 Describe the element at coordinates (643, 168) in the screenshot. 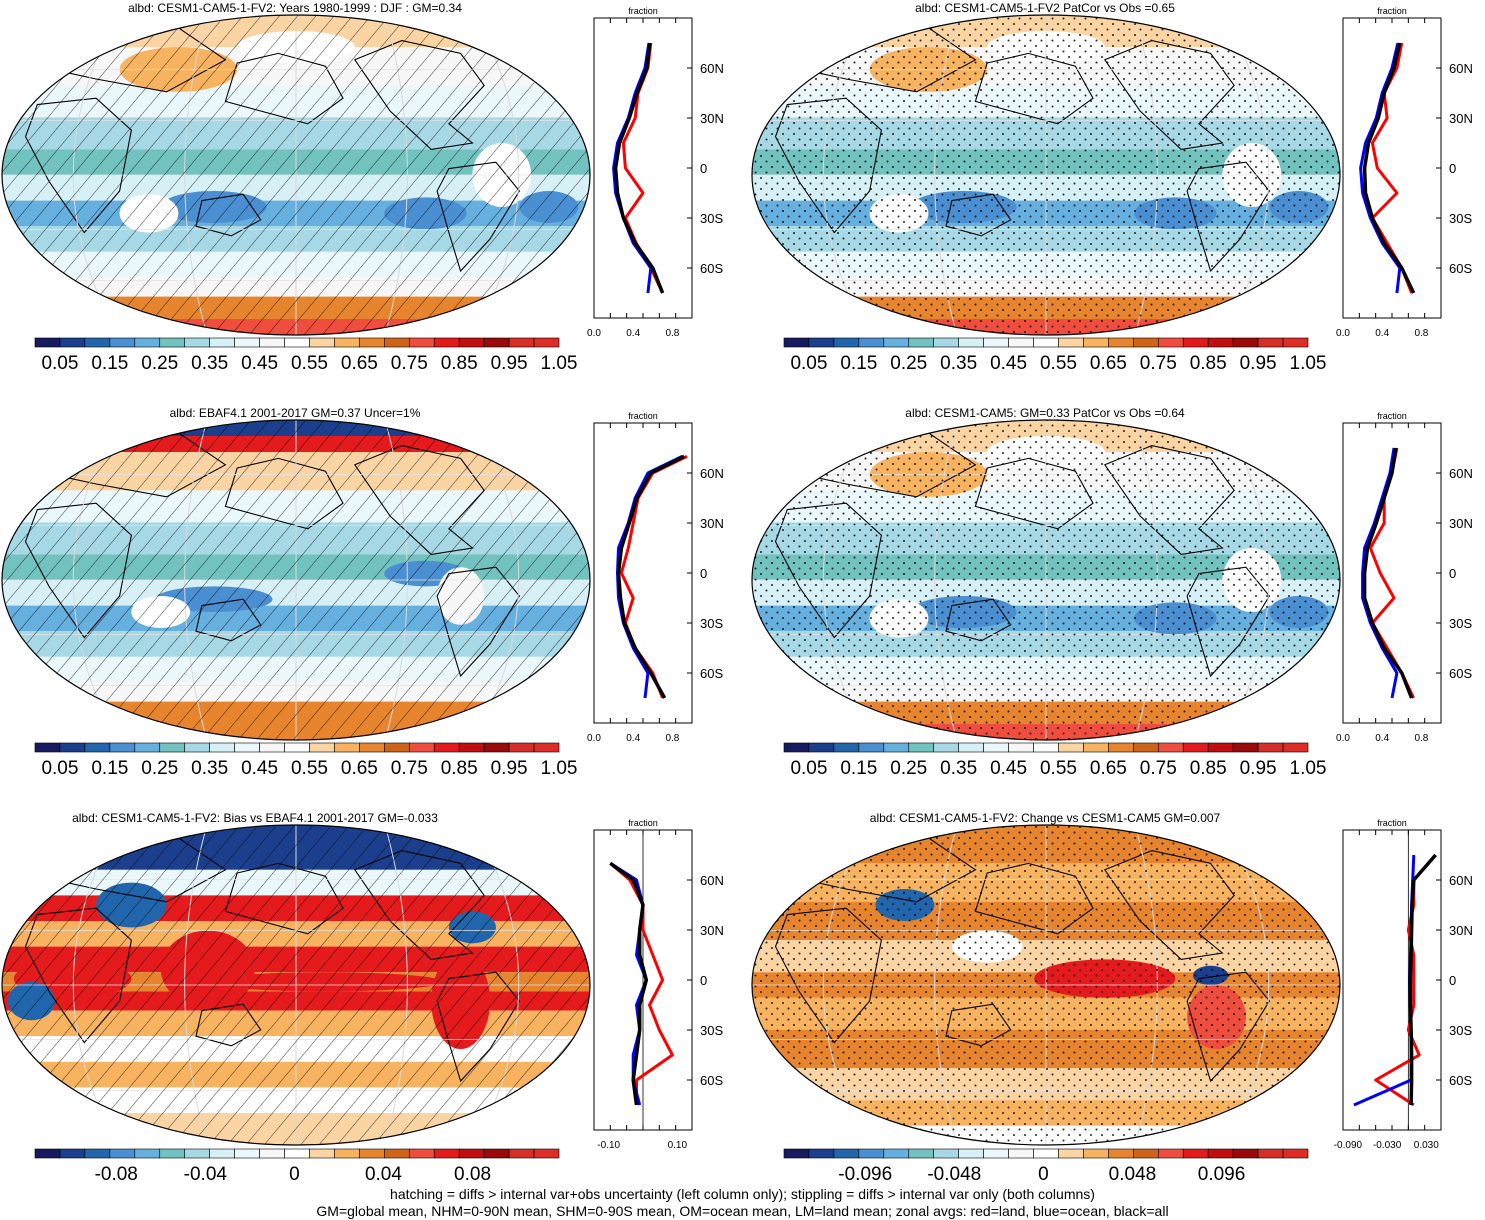

I see `zonal-frame` at that location.